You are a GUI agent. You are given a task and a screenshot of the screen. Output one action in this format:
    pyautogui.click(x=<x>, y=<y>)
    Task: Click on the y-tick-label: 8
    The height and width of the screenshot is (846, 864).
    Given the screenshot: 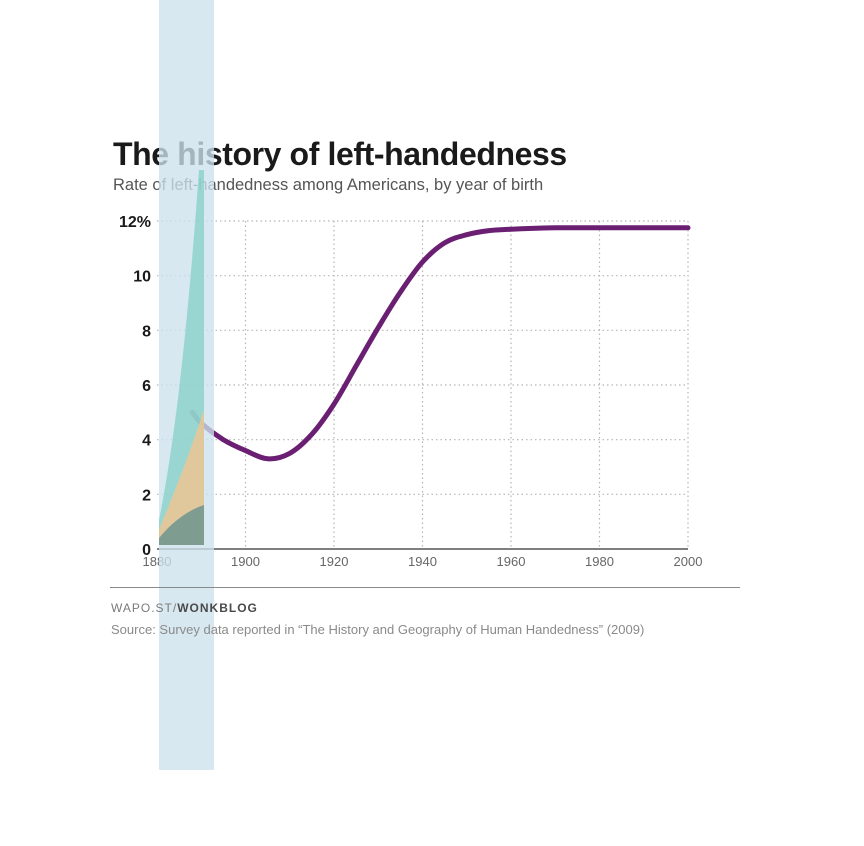 What is the action you would take?
    pyautogui.click(x=146, y=331)
    